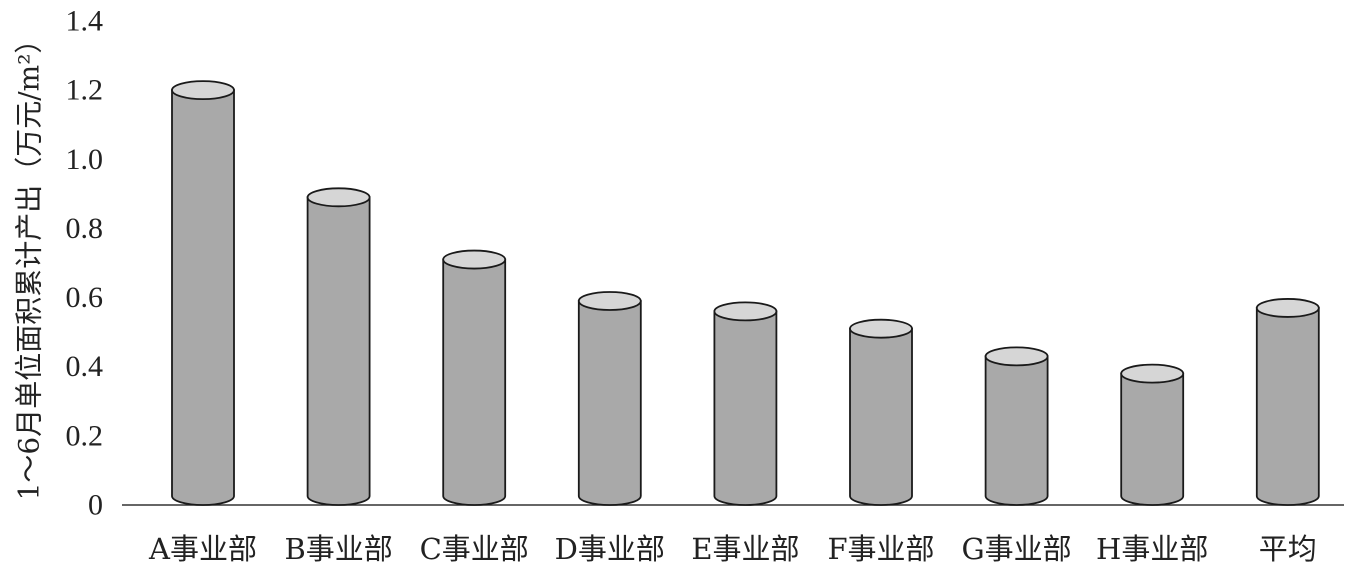 Image resolution: width=1355 pixels, height=563 pixels. I want to click on x-tick-label: G事业部, so click(1017, 547).